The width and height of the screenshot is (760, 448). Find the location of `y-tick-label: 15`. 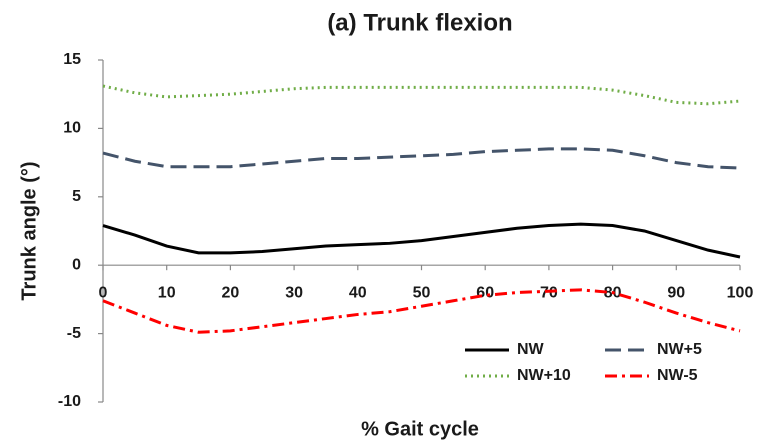

y-tick-label: 15 is located at coordinates (72, 59).